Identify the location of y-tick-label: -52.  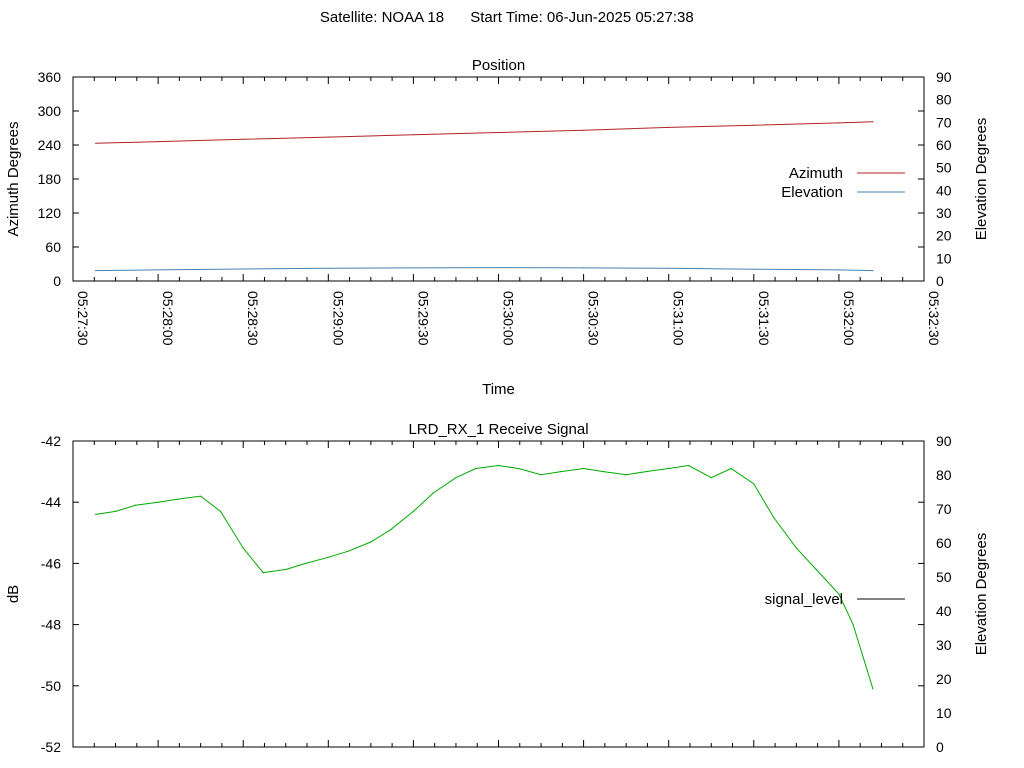
(51, 747).